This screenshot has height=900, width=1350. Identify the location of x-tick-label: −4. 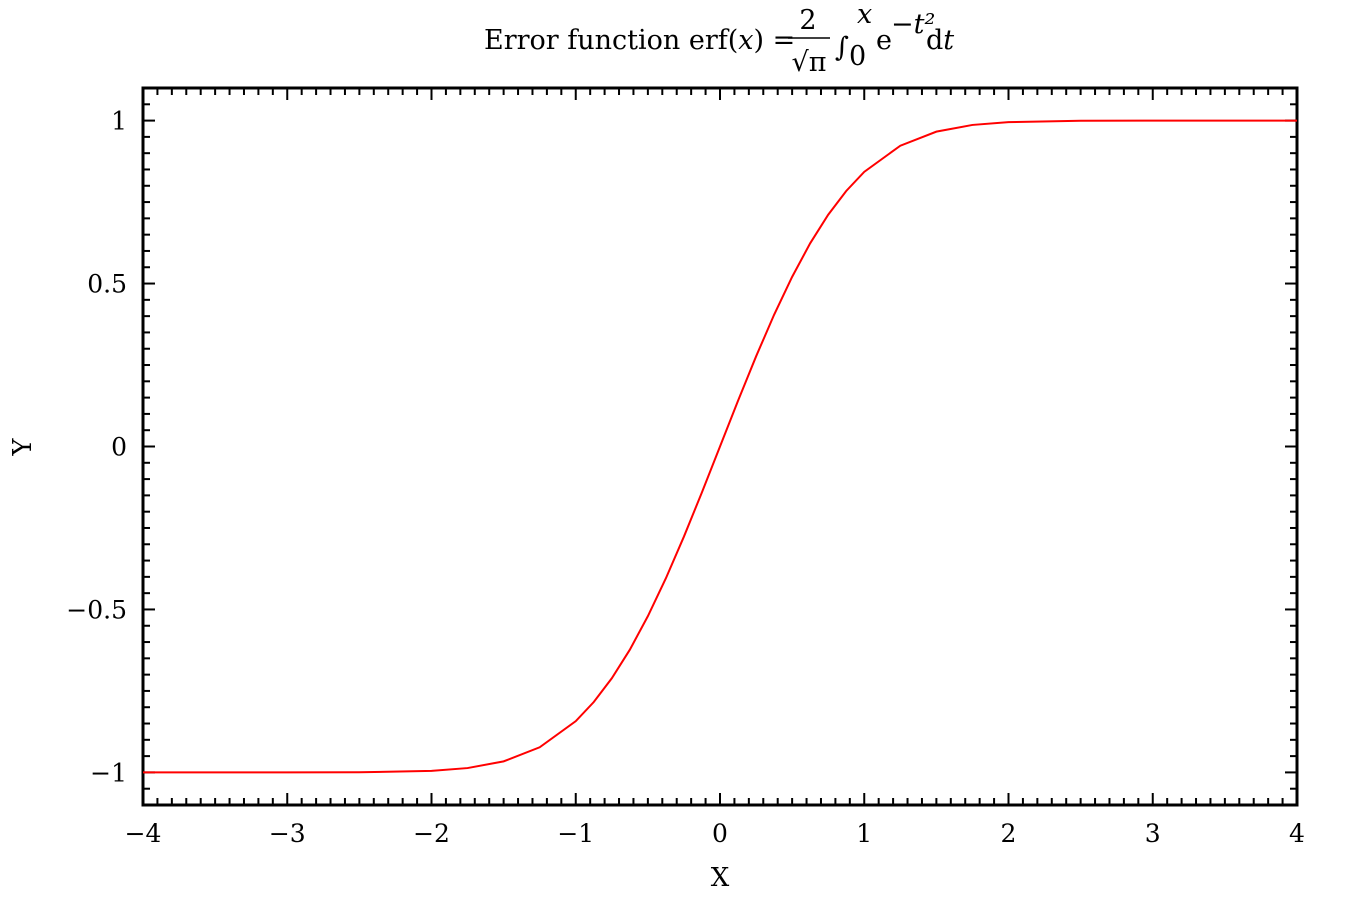
(143, 833).